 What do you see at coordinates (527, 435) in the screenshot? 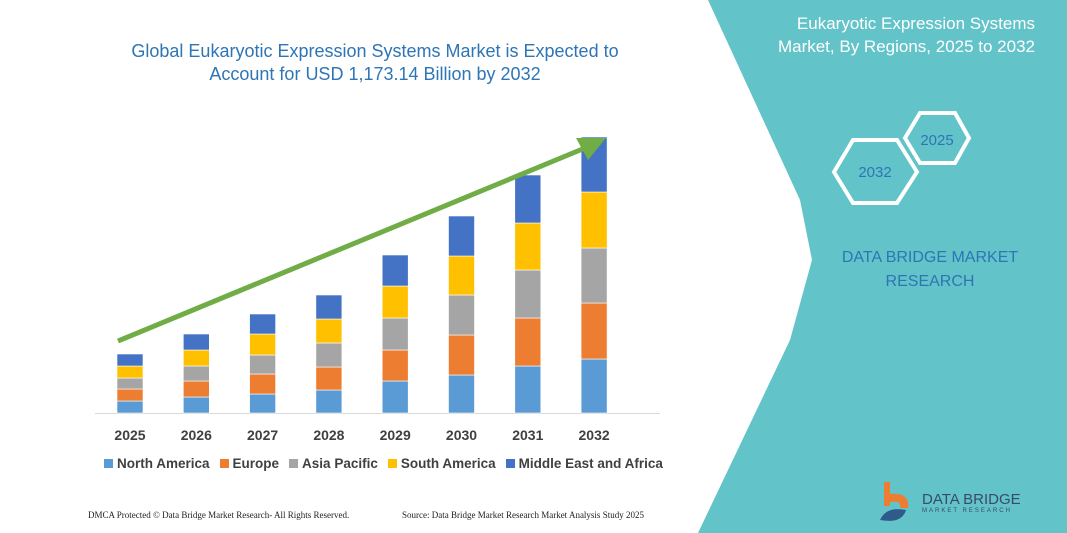
I see `x-tick-label: 2031` at bounding box center [527, 435].